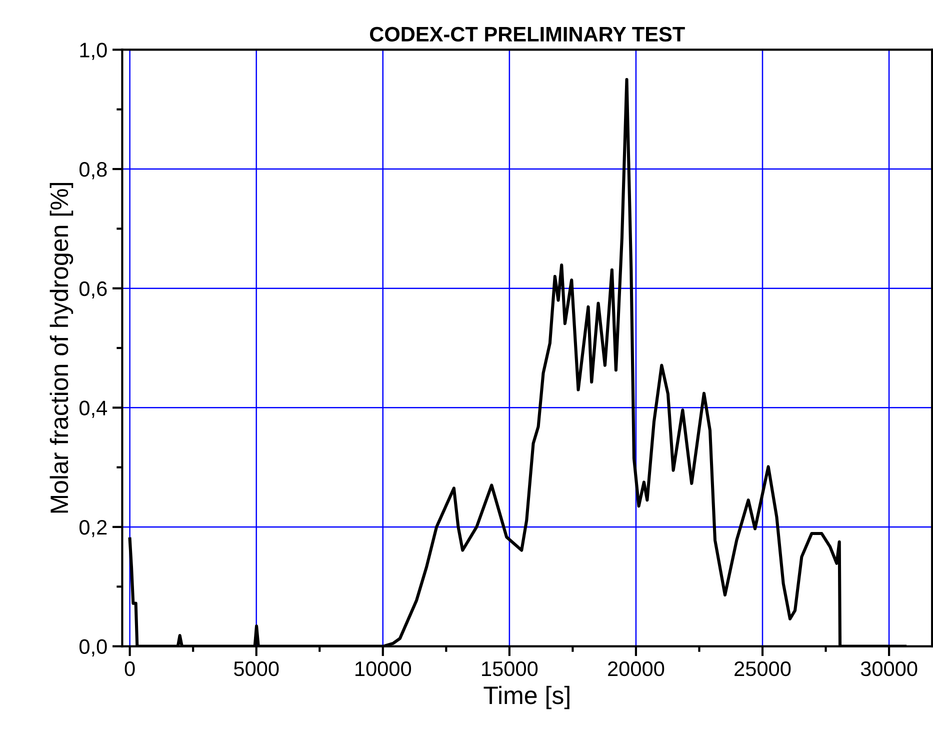  Describe the element at coordinates (510, 668) in the screenshot. I see `x-tick-label: 15000` at that location.